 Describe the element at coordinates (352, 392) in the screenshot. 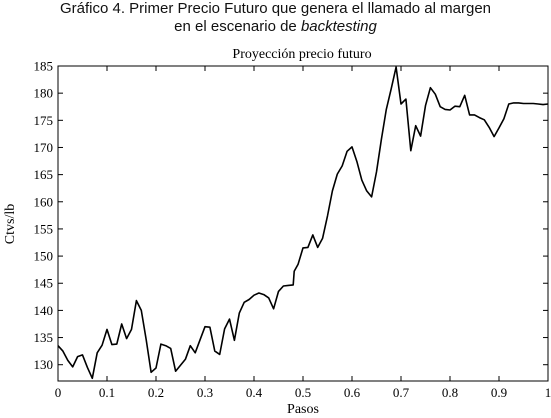

I see `x-tick-label: 0.6` at that location.